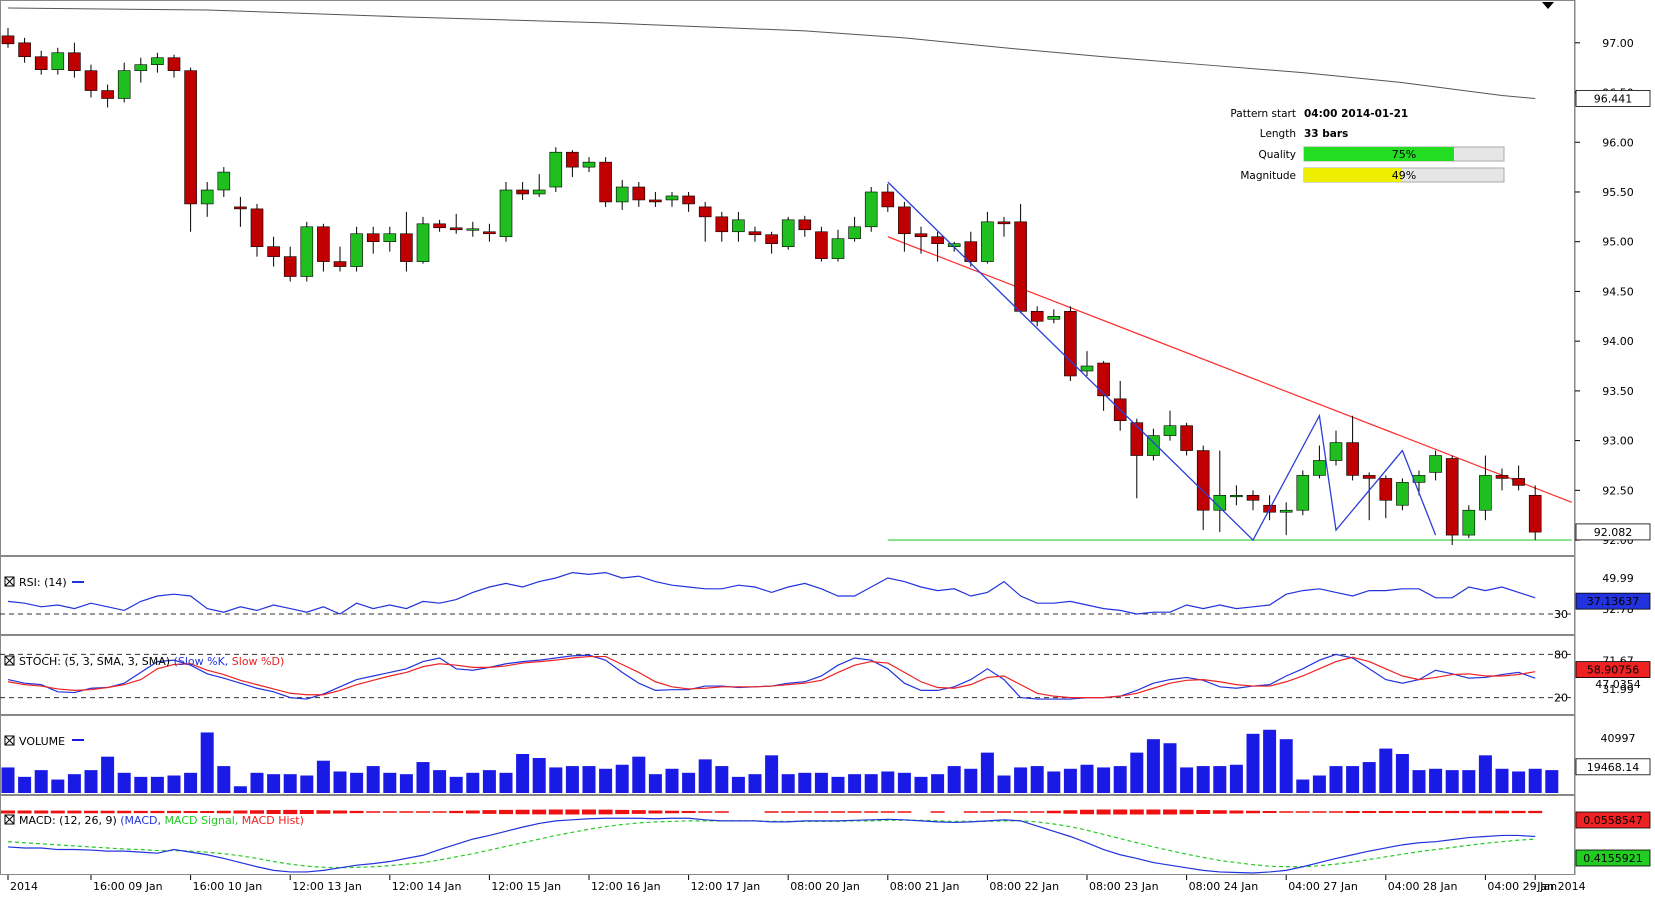 The width and height of the screenshot is (1655, 901). What do you see at coordinates (1278, 134) in the screenshot?
I see `length-label: Length` at bounding box center [1278, 134].